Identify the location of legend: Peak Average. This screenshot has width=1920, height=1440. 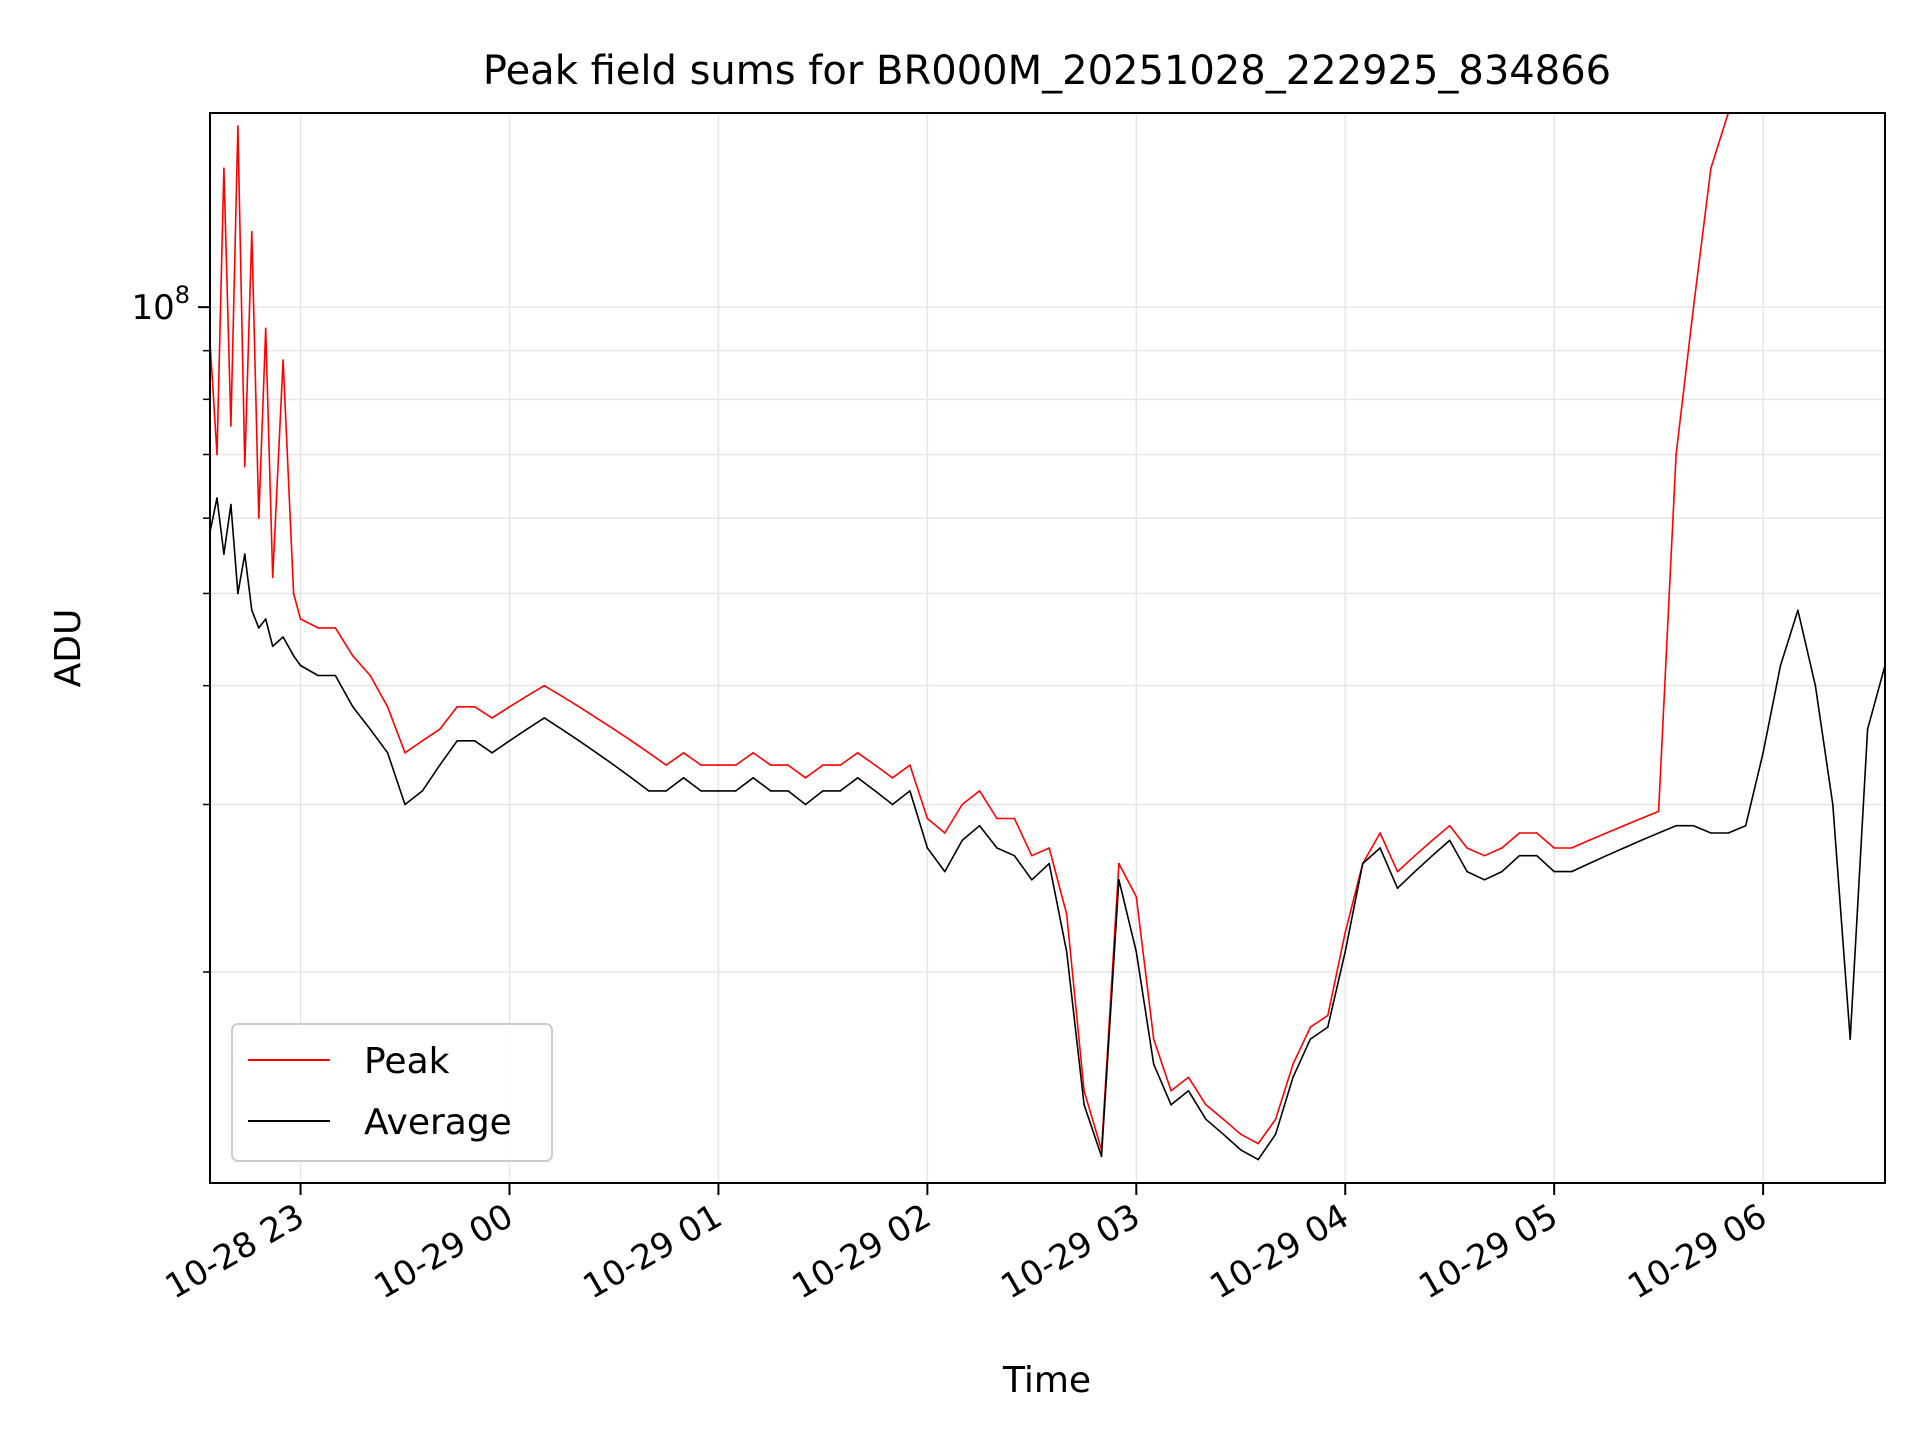
(392, 1092).